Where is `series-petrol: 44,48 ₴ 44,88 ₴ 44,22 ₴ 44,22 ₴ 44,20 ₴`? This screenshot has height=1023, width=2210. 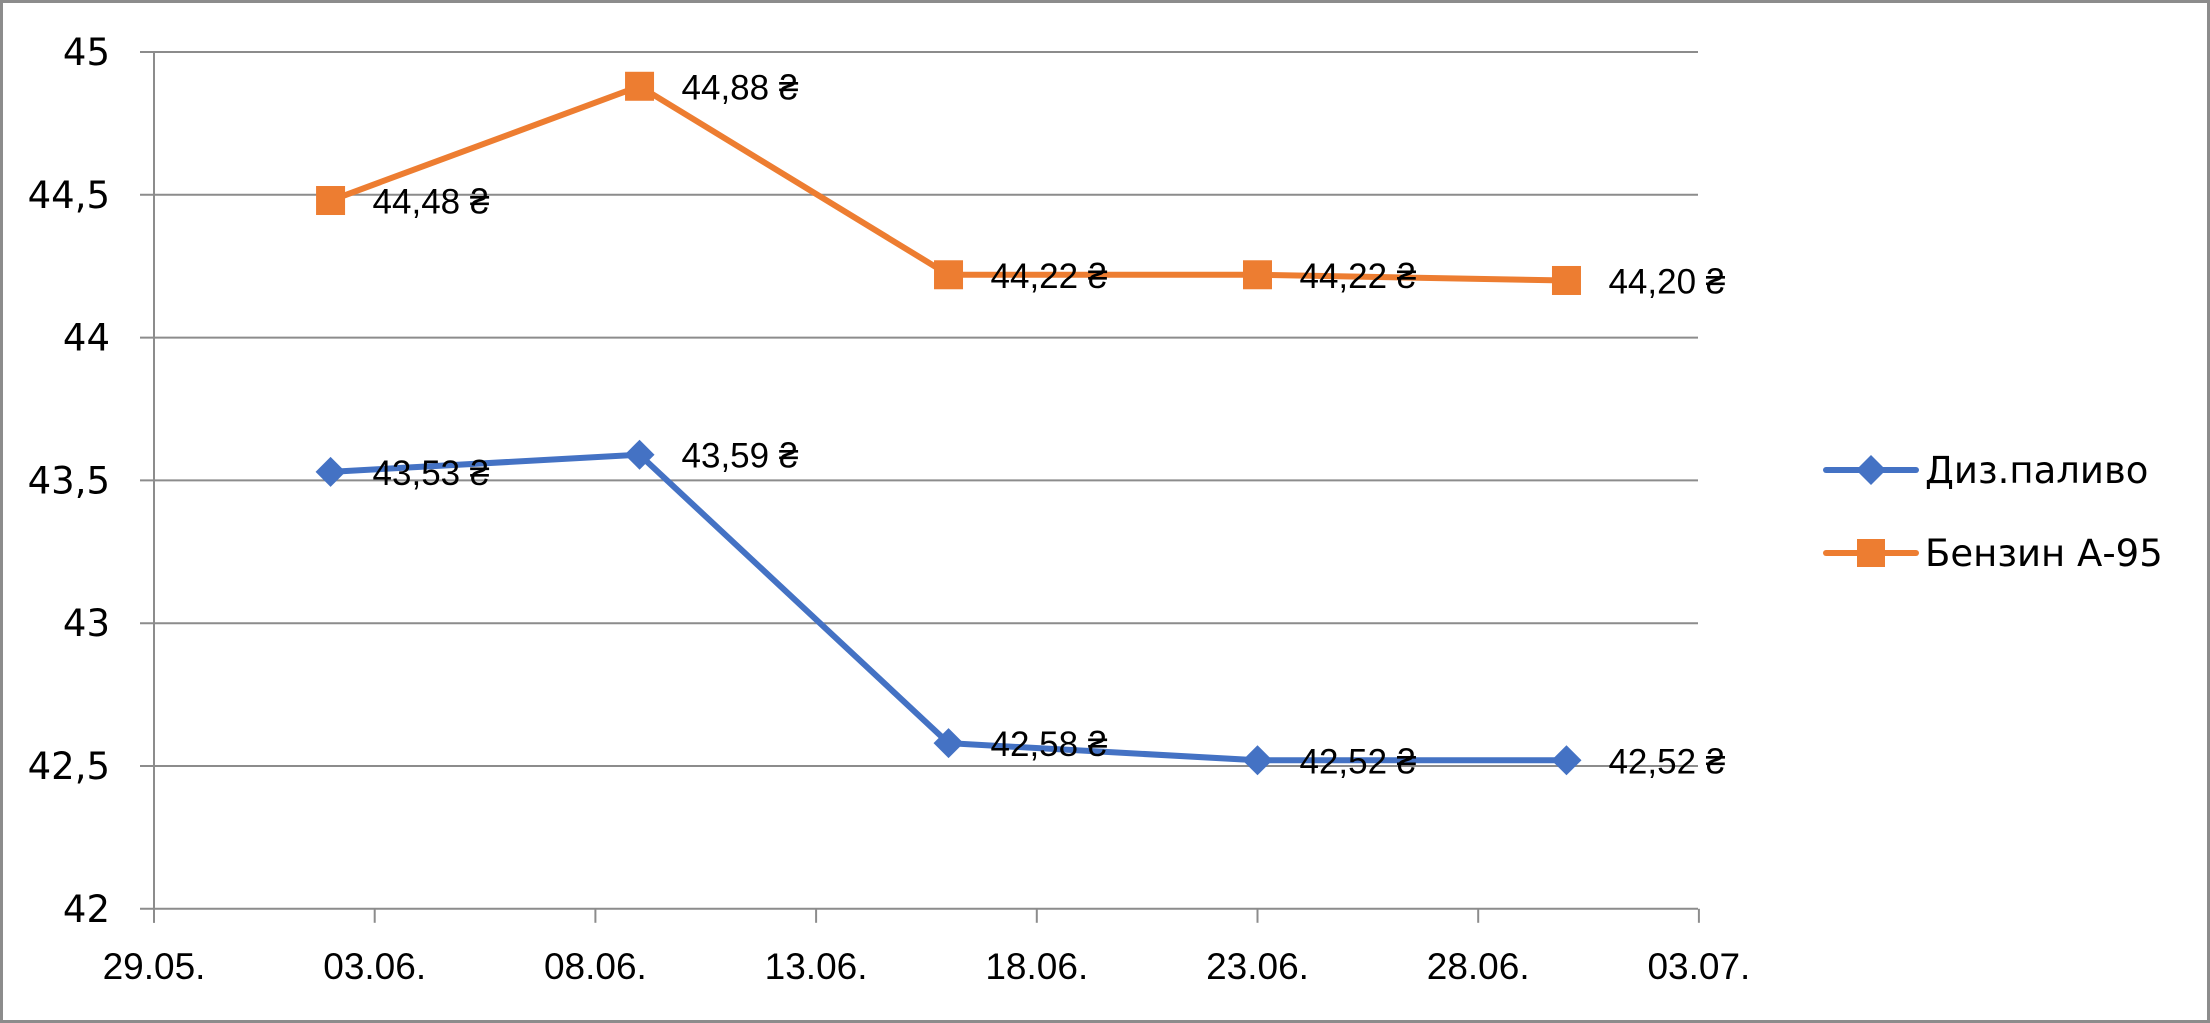
series-petrol: 44,48 ₴ 44,88 ₴ 44,22 ₴ 44,22 ₴ 44,20 ₴ is located at coordinates (1021, 184).